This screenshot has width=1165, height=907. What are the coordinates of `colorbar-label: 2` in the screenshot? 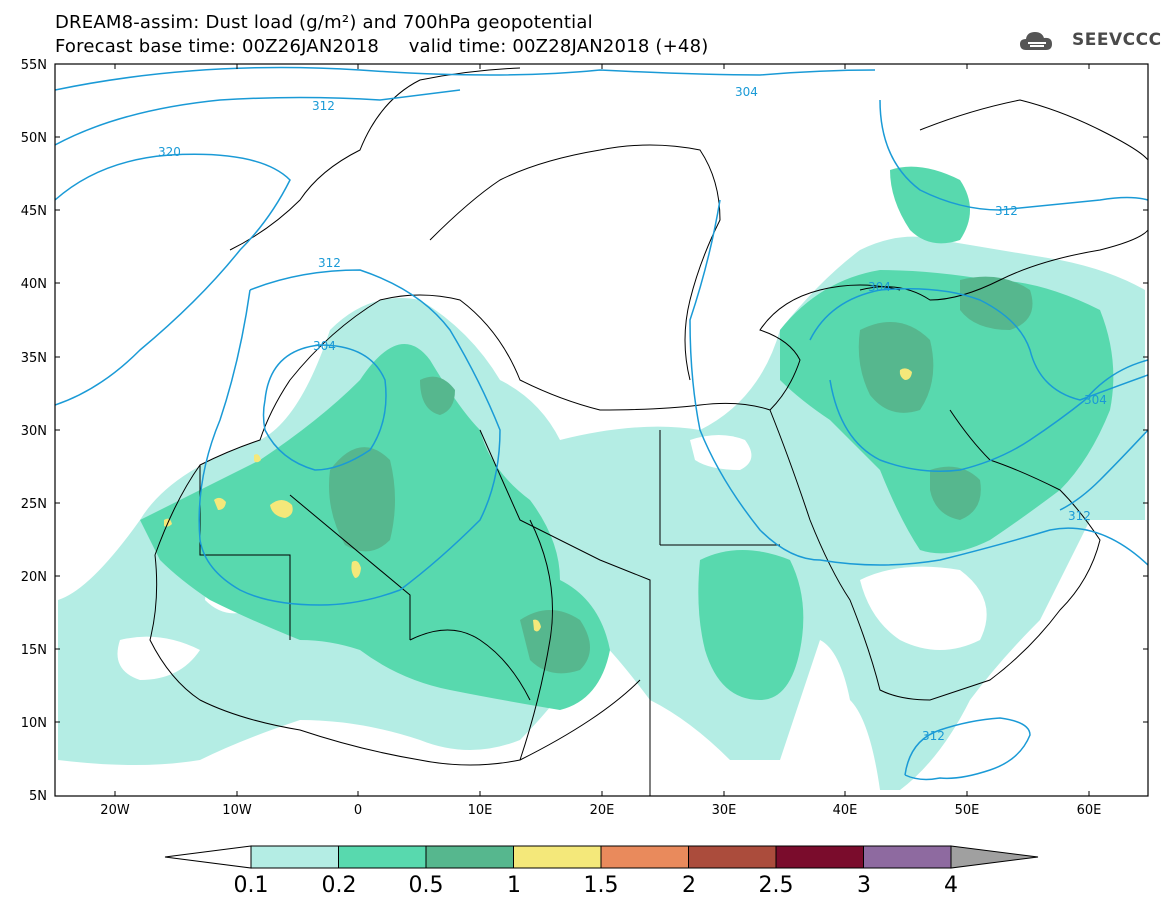 It's located at (689, 885).